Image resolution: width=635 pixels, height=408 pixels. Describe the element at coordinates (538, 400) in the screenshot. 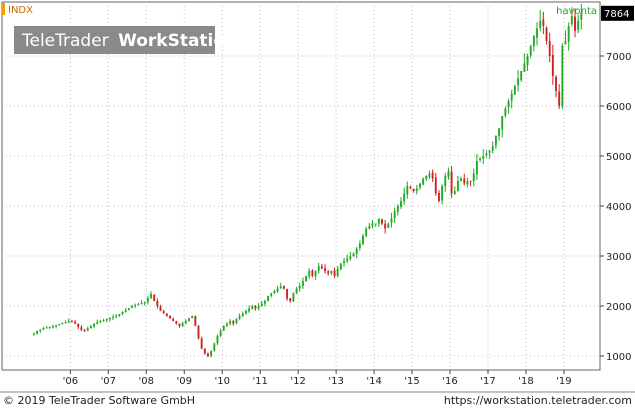

I see `footer-url: https://workstation.teletrader.com` at that location.